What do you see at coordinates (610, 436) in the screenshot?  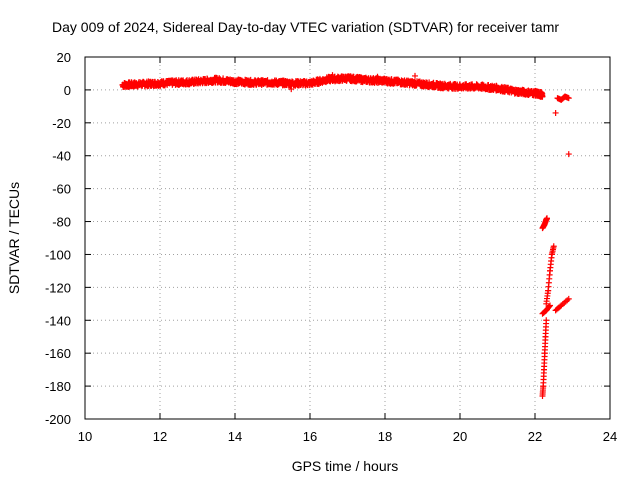 I see `x-tick-label: 24` at bounding box center [610, 436].